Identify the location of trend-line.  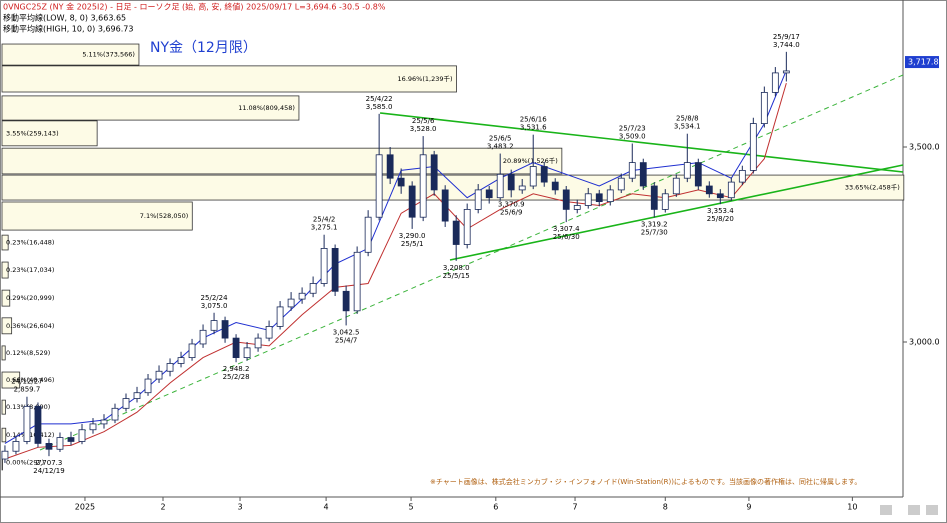
(676, 212).